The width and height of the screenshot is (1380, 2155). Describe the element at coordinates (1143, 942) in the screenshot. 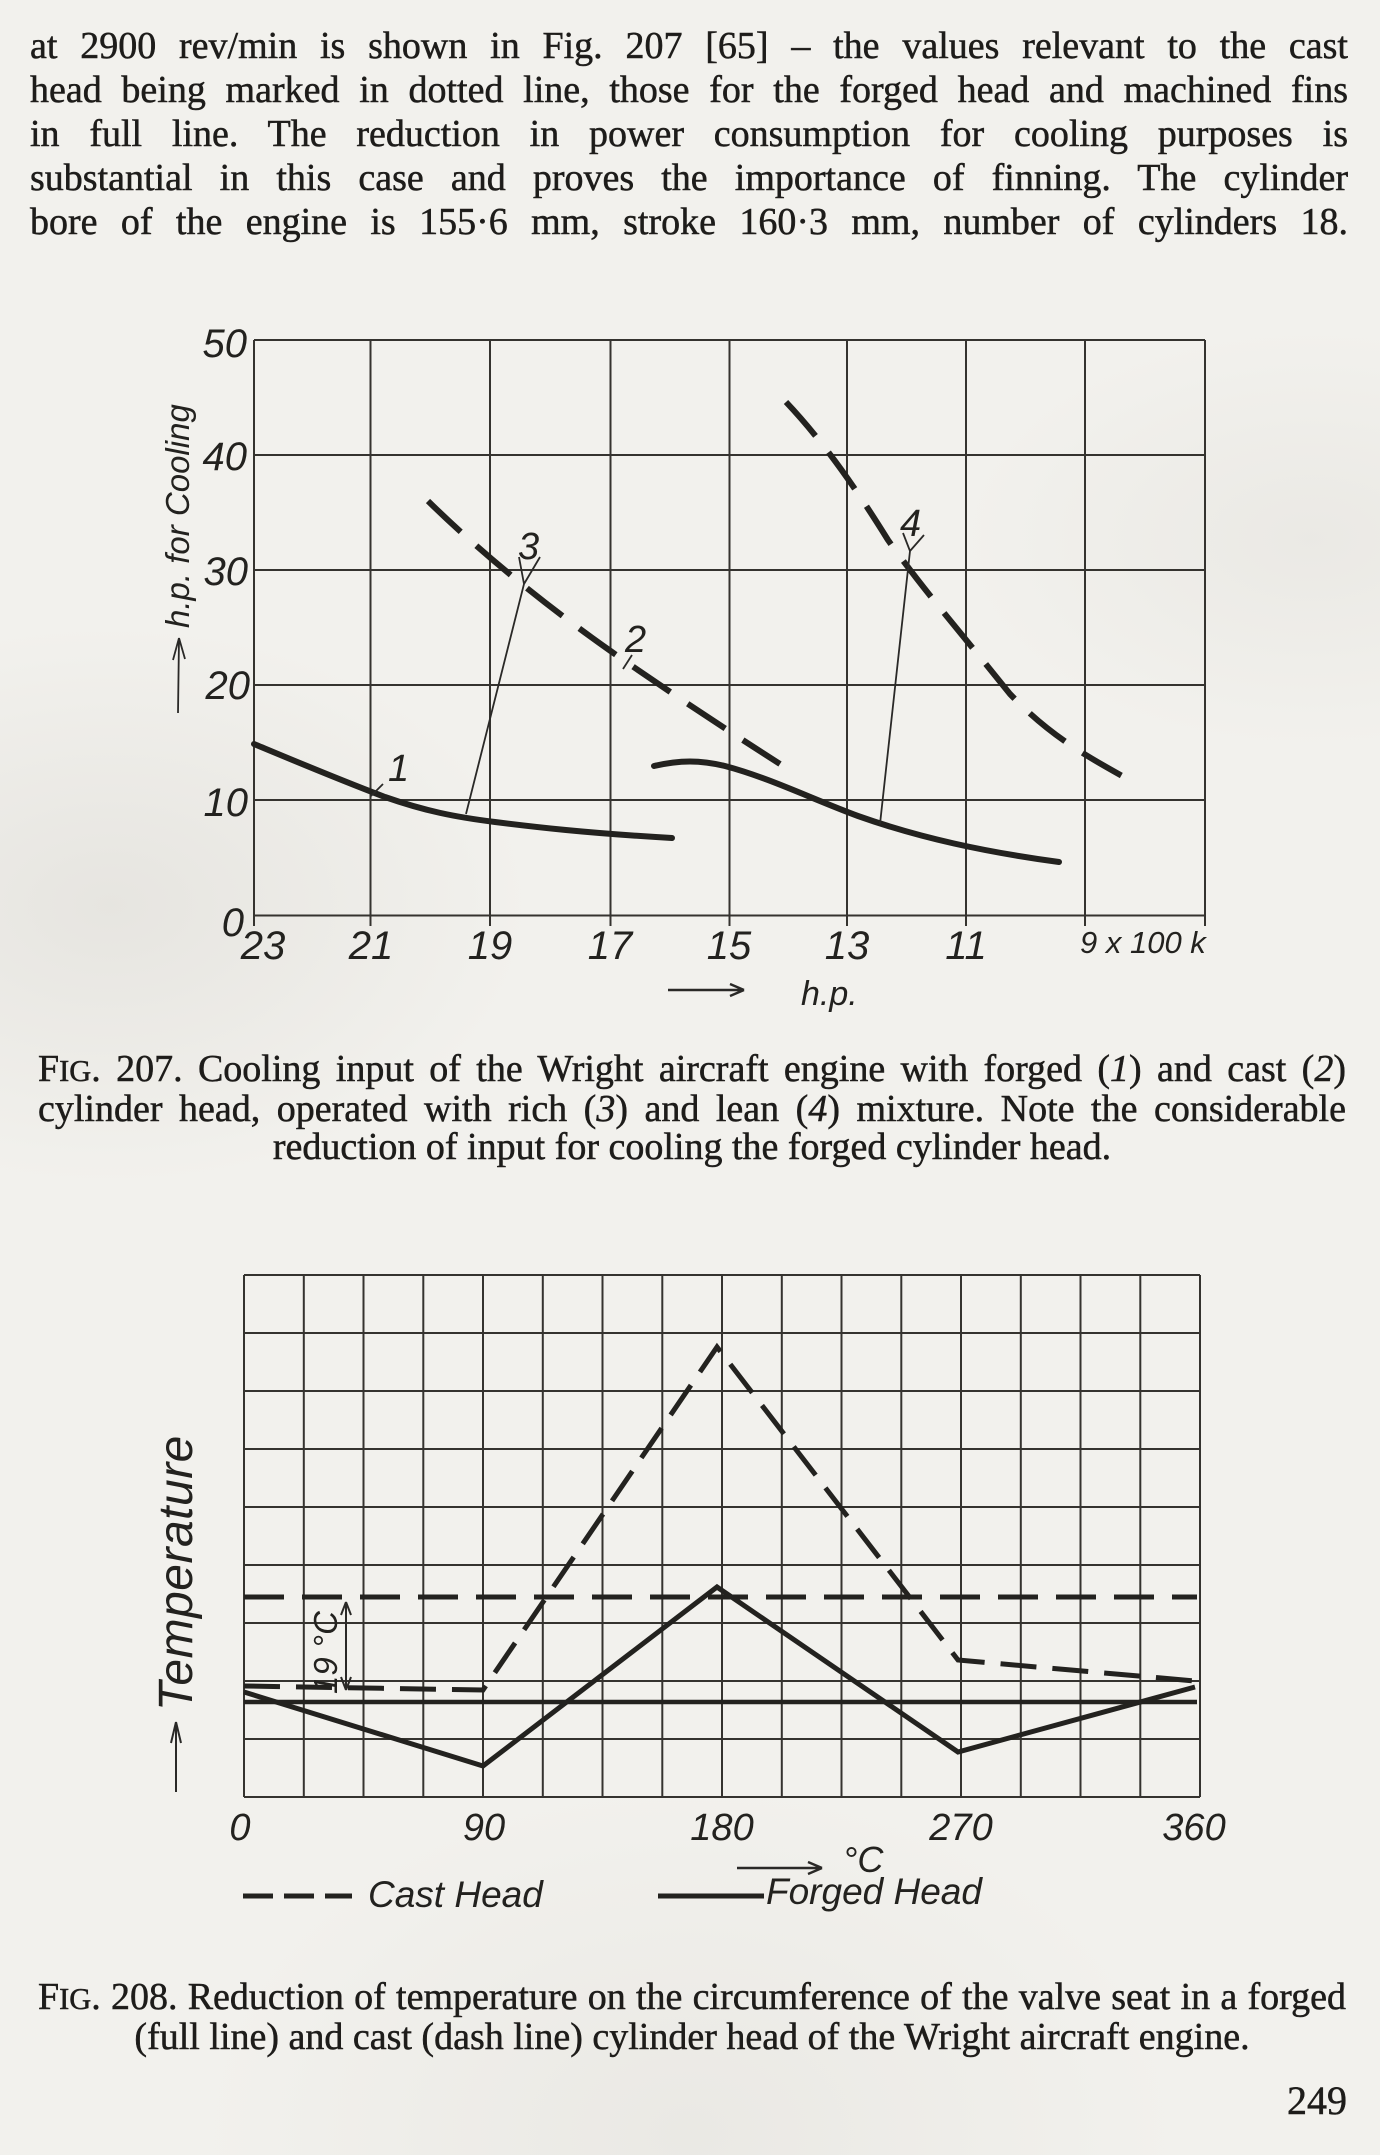

I see `svg-text: 9 x 100 k` at that location.